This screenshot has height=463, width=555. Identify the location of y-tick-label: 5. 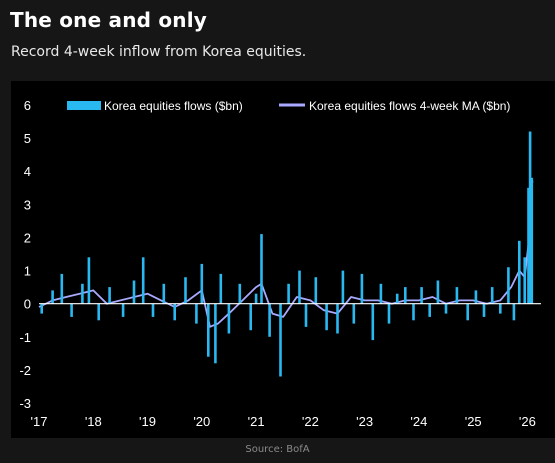
(27, 138).